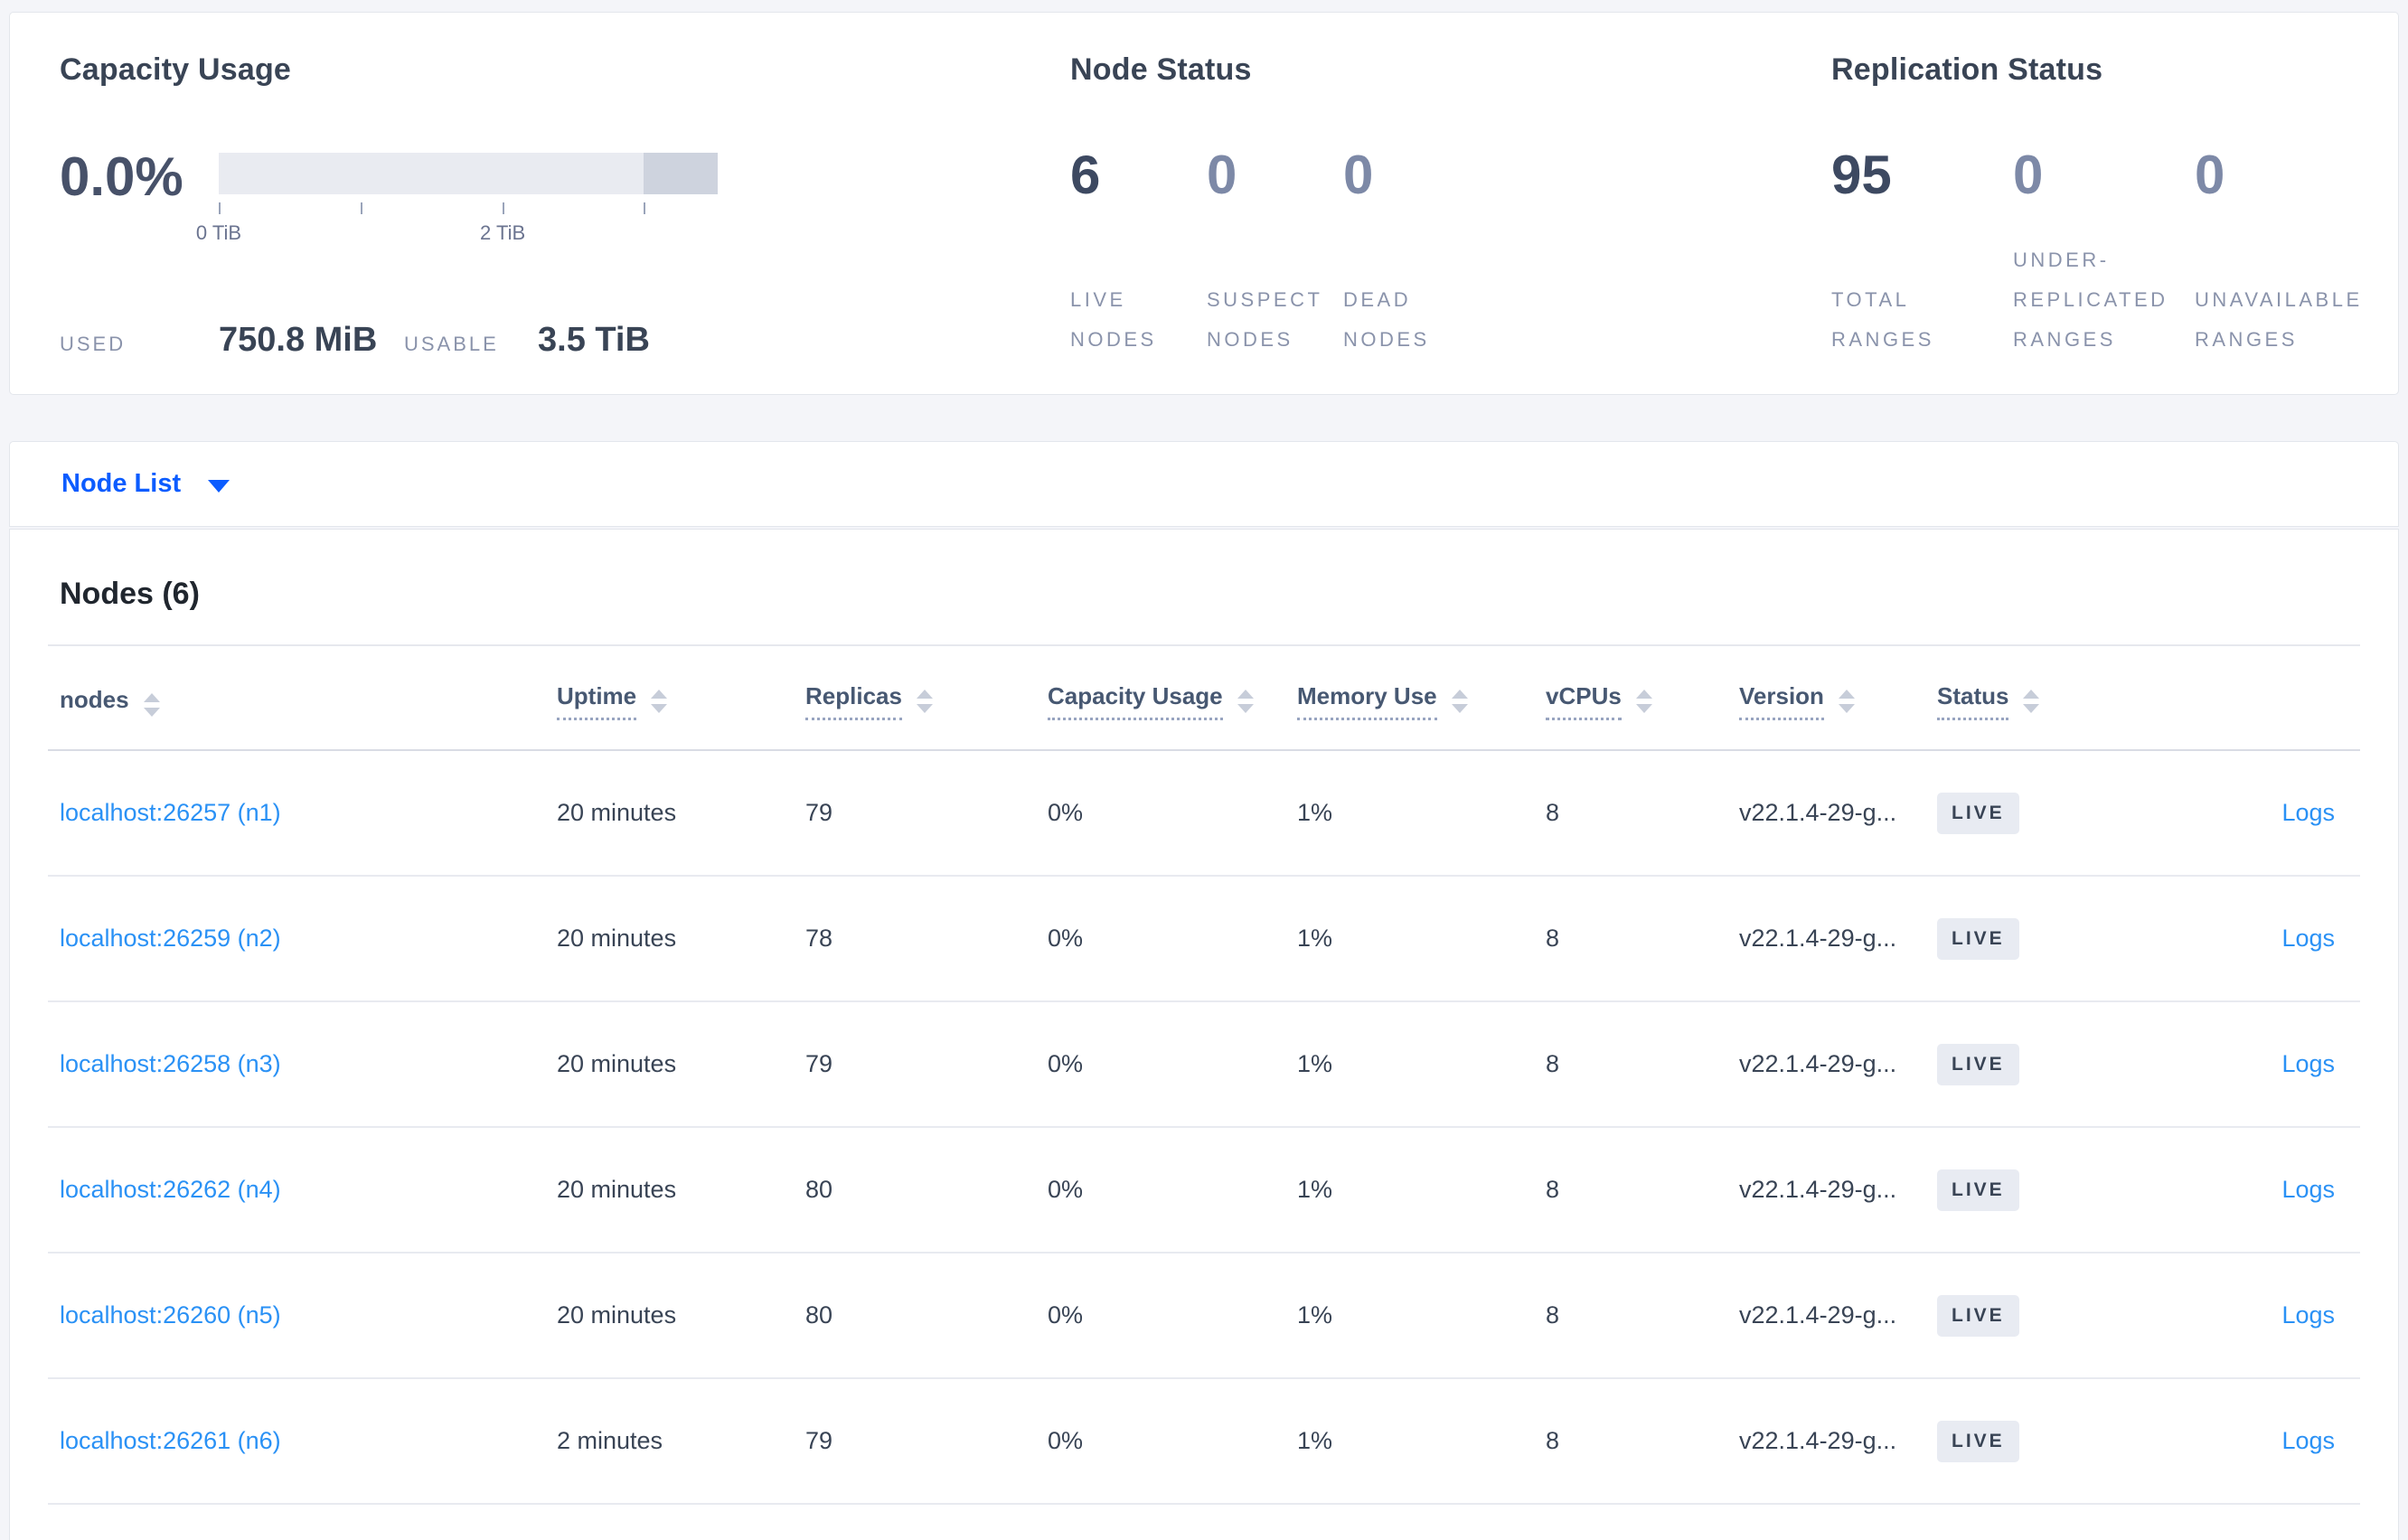  I want to click on usable-value: 3.5 TiB, so click(594, 340).